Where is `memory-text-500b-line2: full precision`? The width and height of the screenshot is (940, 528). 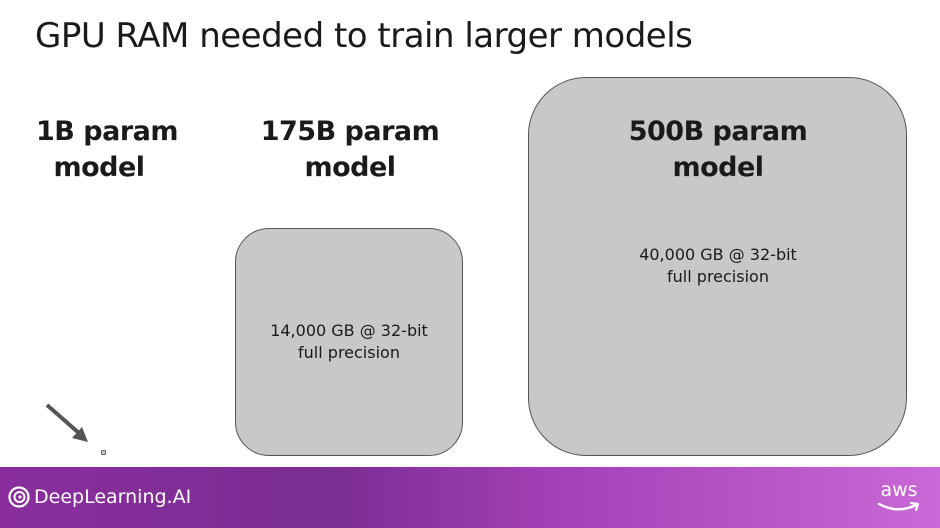 memory-text-500b-line2: full precision is located at coordinates (718, 276).